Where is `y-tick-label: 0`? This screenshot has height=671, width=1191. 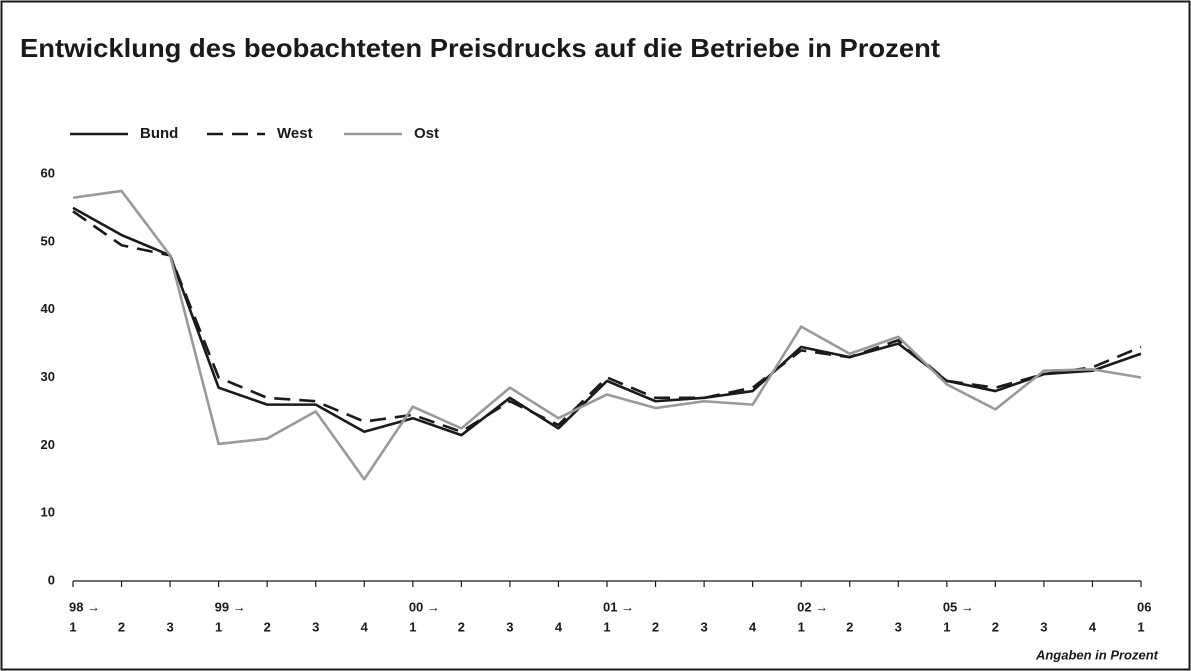
y-tick-label: 0 is located at coordinates (51, 579).